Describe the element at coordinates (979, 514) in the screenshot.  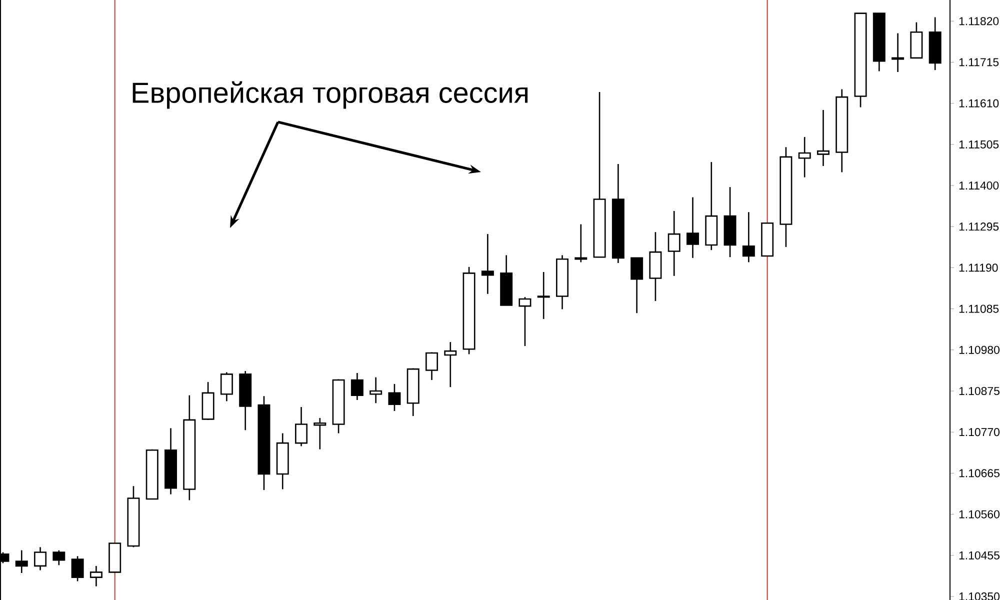
I see `y-tick-label: 1.10560` at that location.